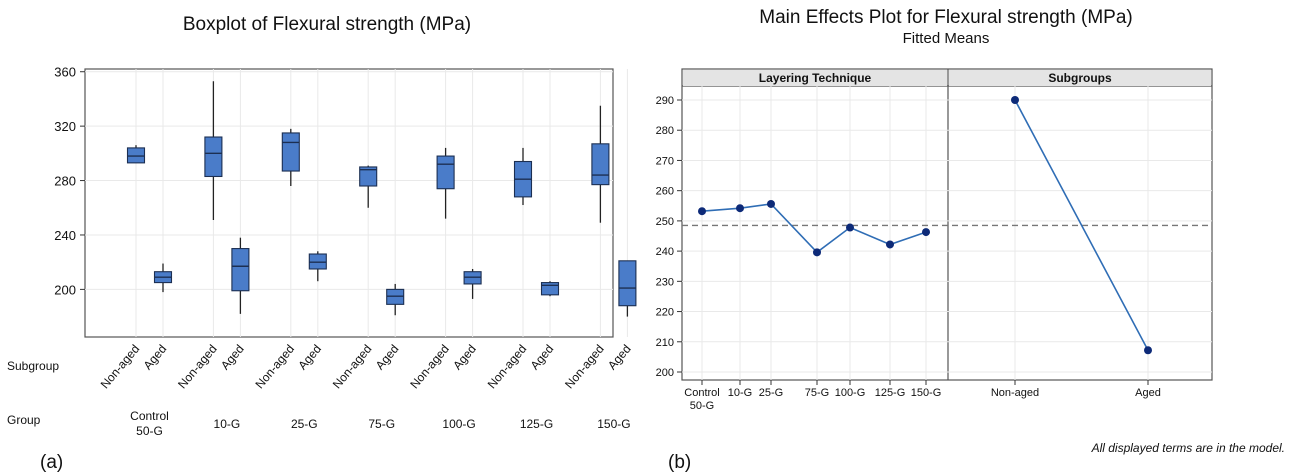 The image size is (1291, 473). What do you see at coordinates (740, 393) in the screenshot?
I see `me-x-label: 10-G` at bounding box center [740, 393].